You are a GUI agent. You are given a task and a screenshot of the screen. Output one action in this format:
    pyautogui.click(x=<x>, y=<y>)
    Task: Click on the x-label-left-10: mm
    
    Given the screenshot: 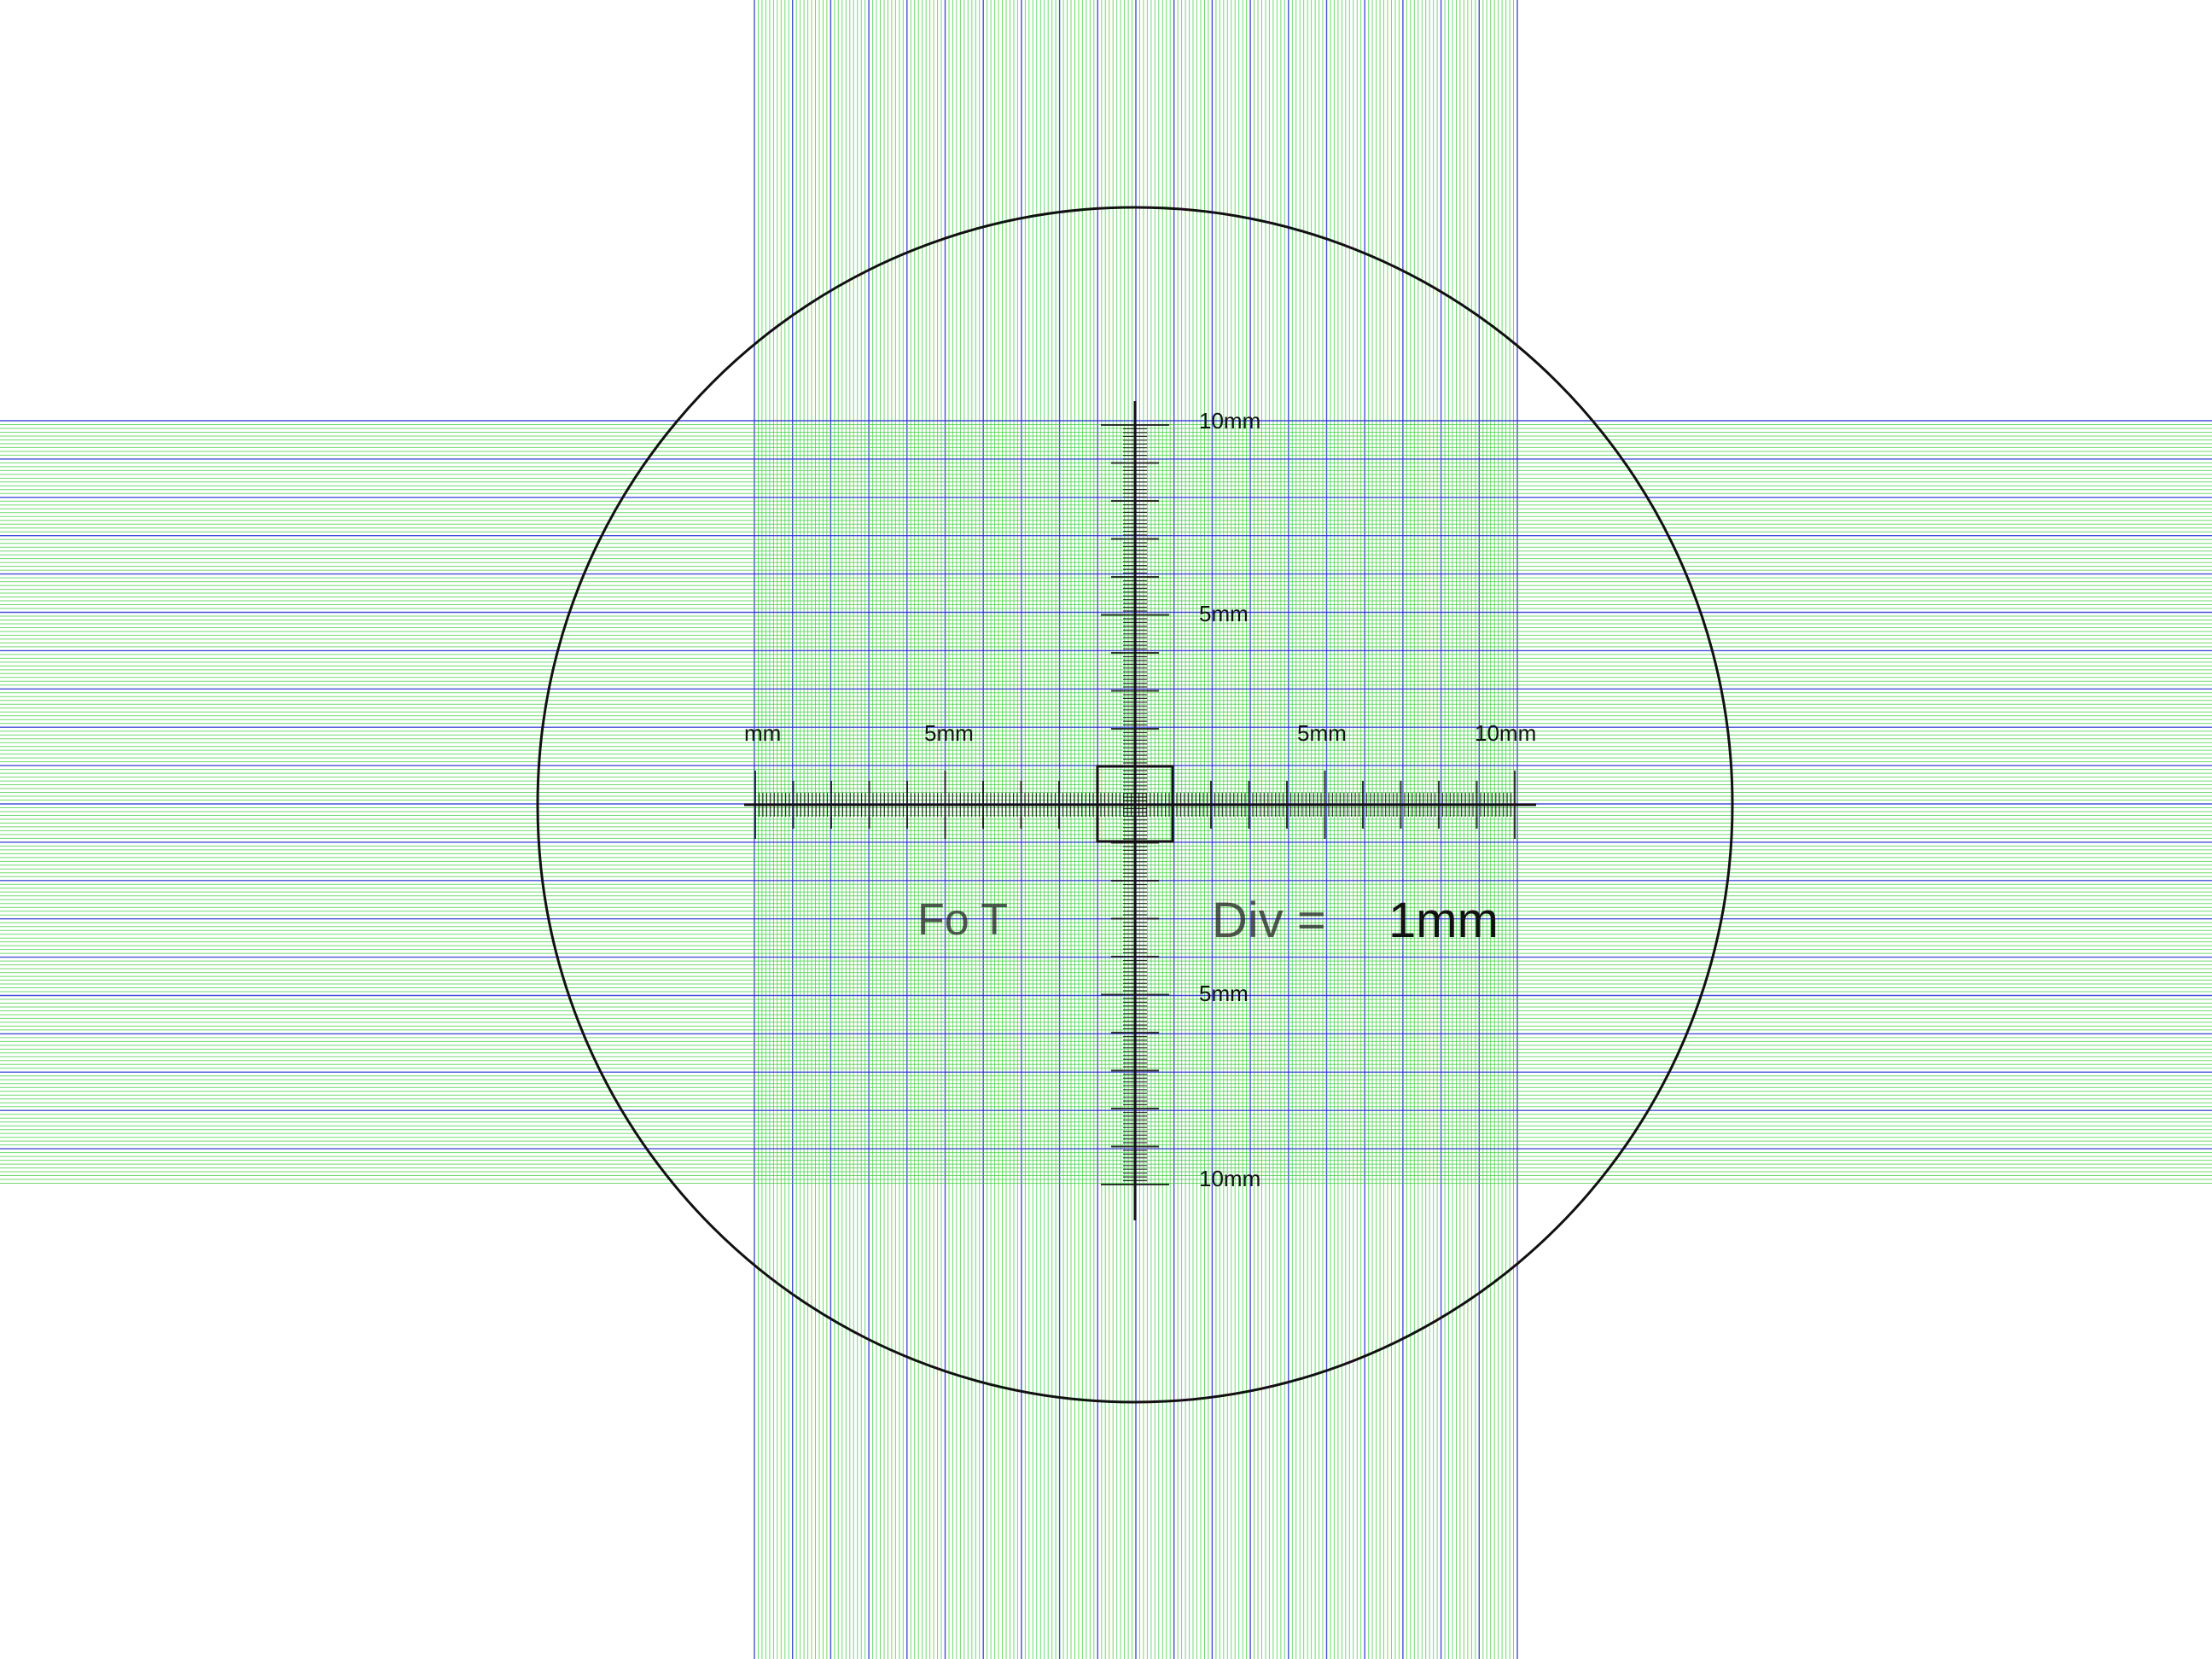 What is the action you would take?
    pyautogui.click(x=762, y=733)
    